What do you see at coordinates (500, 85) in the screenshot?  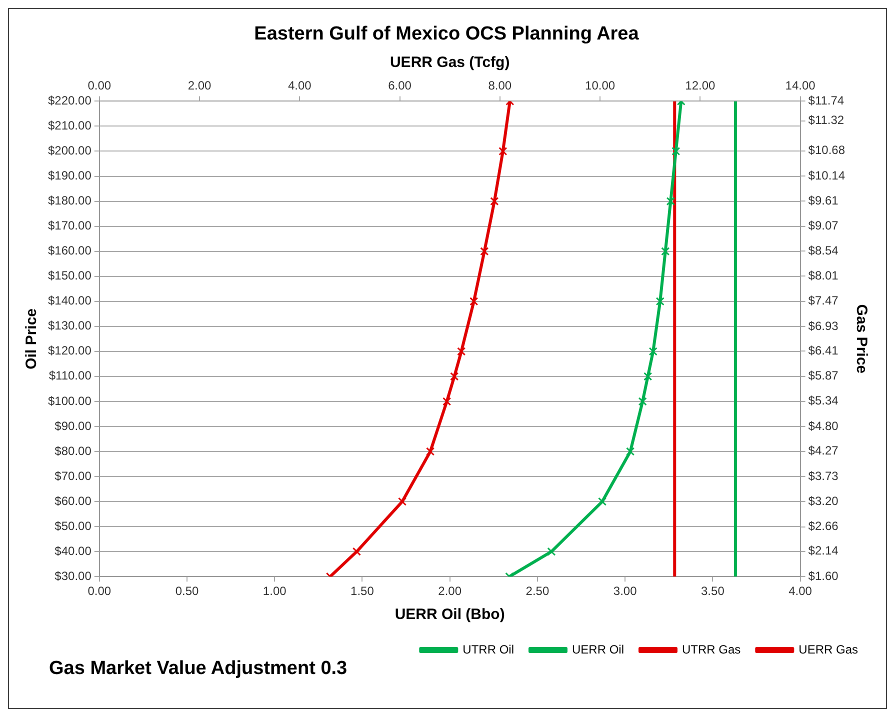 I see `x2-tick-label: 8.00` at bounding box center [500, 85].